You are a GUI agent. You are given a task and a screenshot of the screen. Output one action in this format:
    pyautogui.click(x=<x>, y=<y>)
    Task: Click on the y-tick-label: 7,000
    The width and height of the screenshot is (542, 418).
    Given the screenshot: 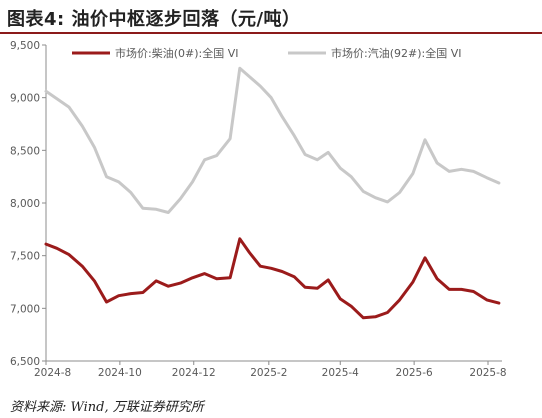 What is the action you would take?
    pyautogui.click(x=25, y=309)
    